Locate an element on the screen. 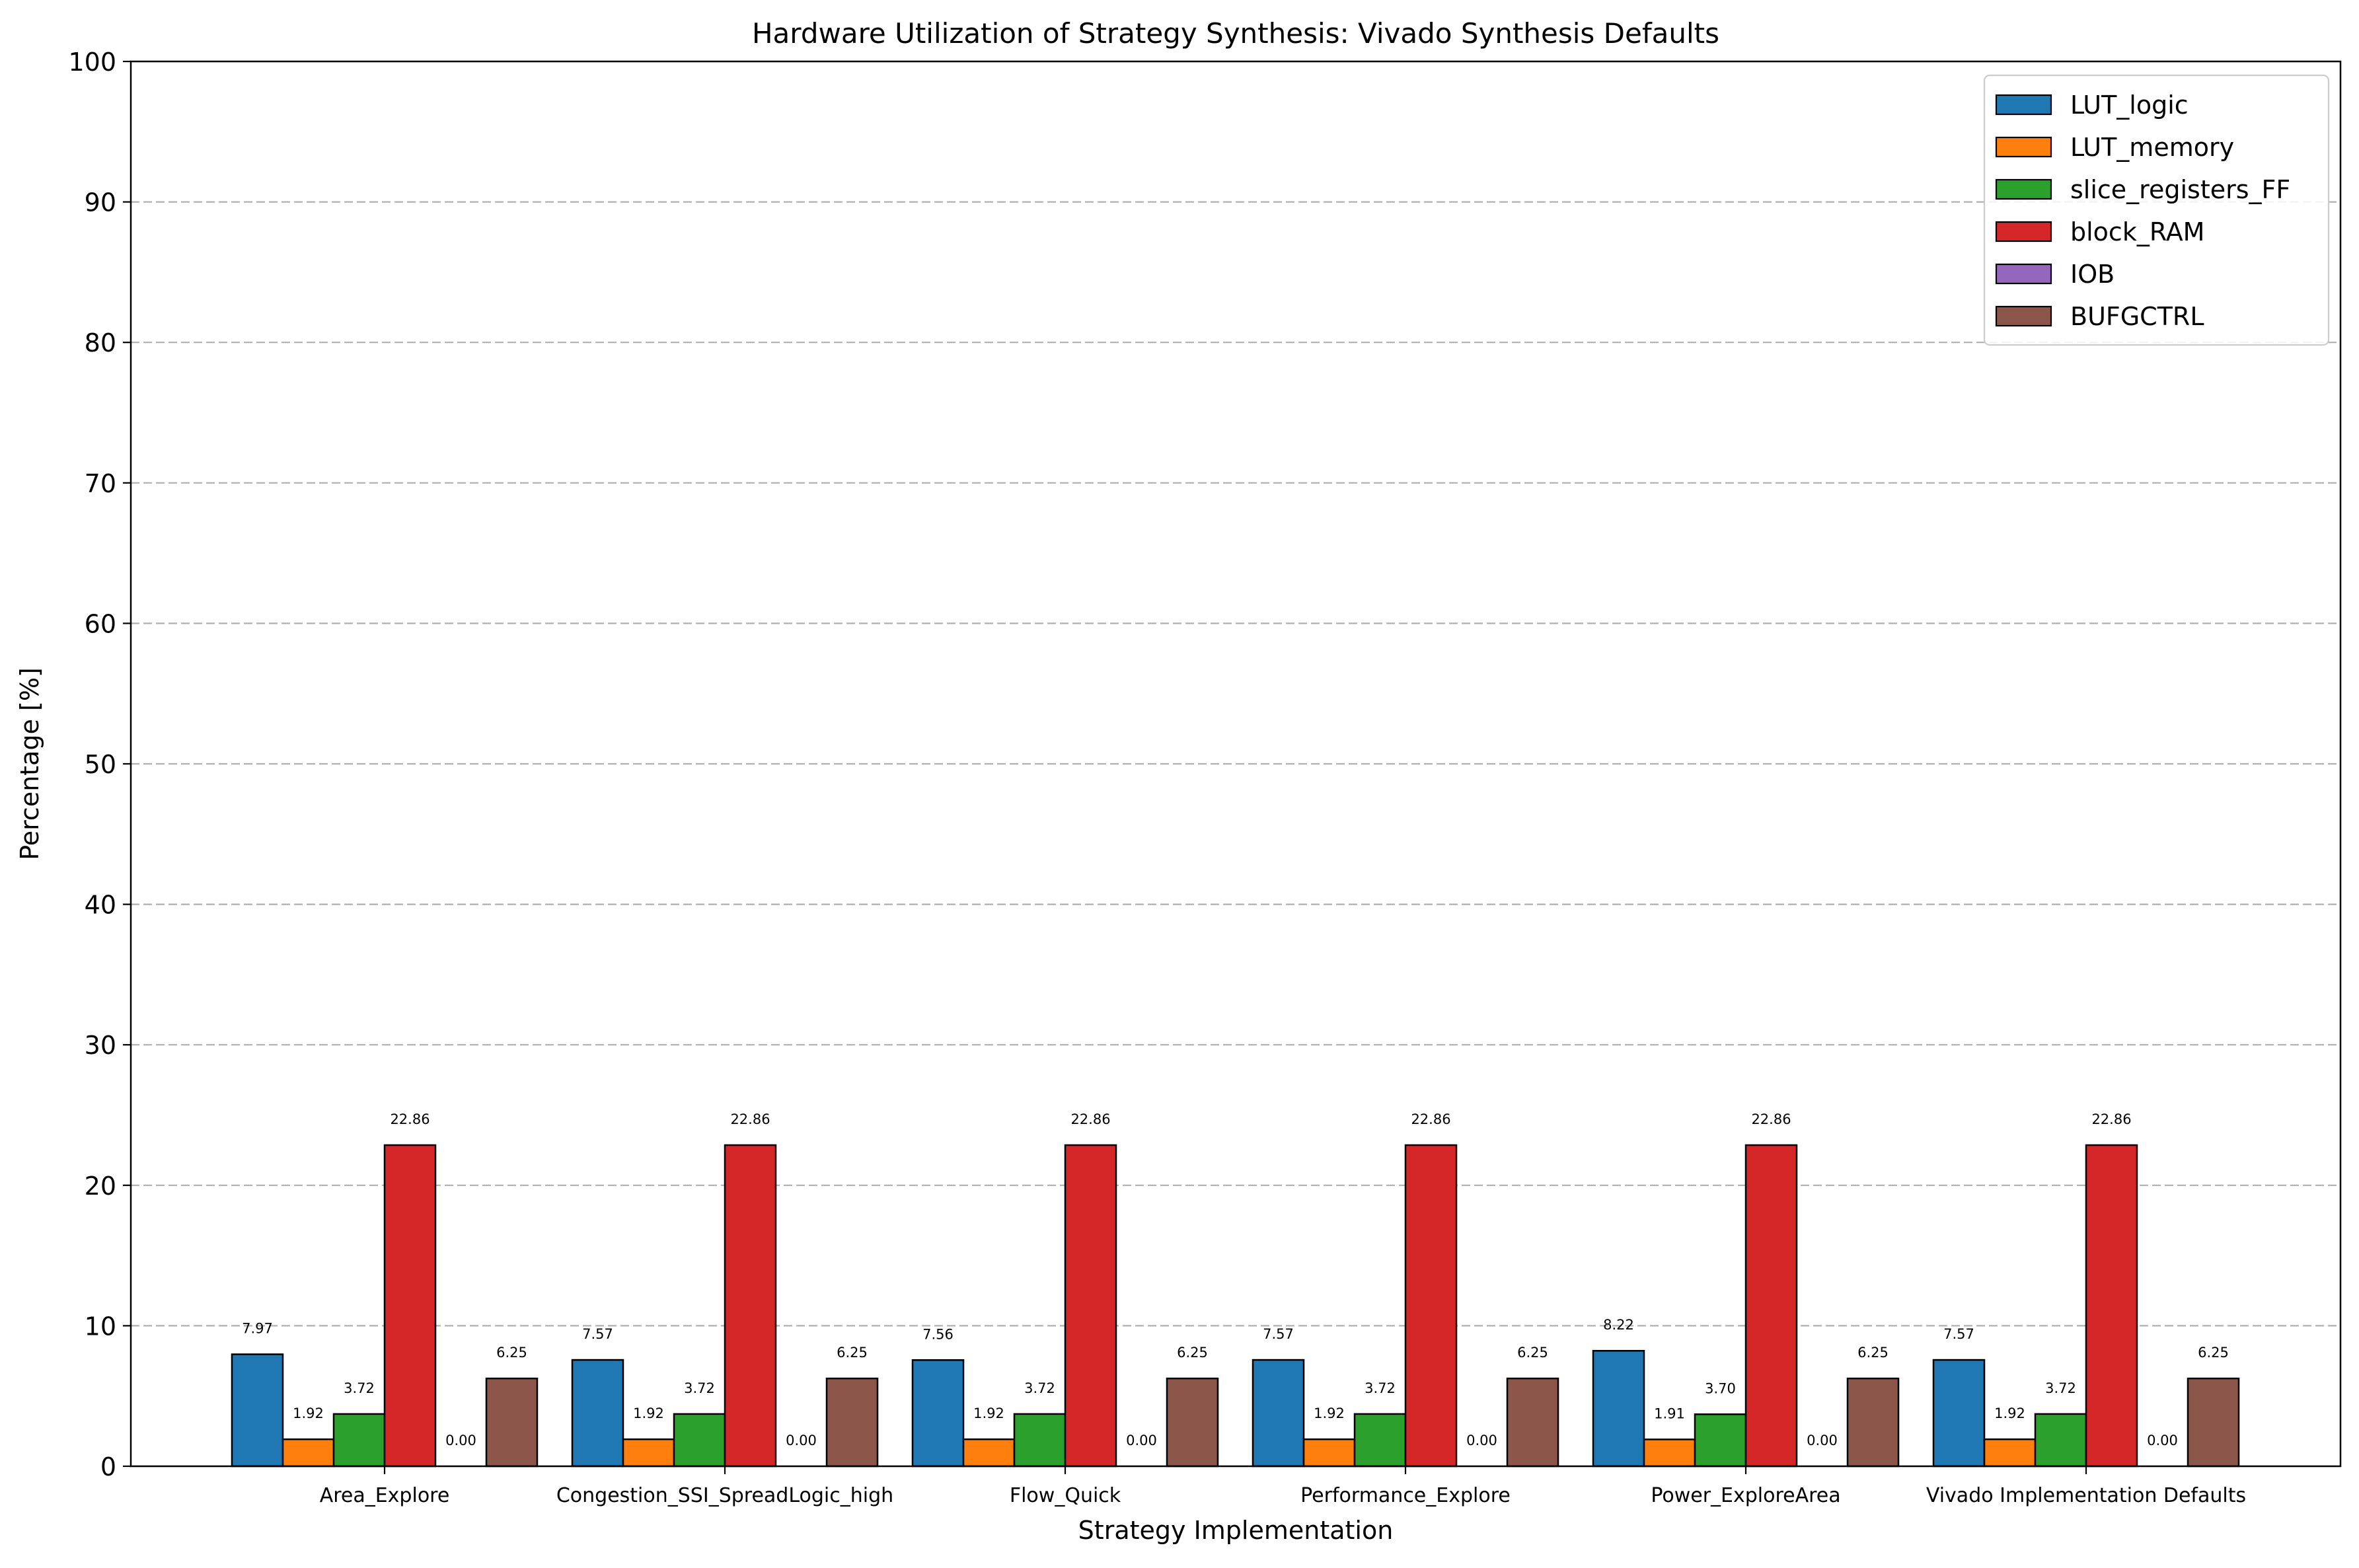  x-tick-label: Performance_Explore is located at coordinates (1405, 1496).